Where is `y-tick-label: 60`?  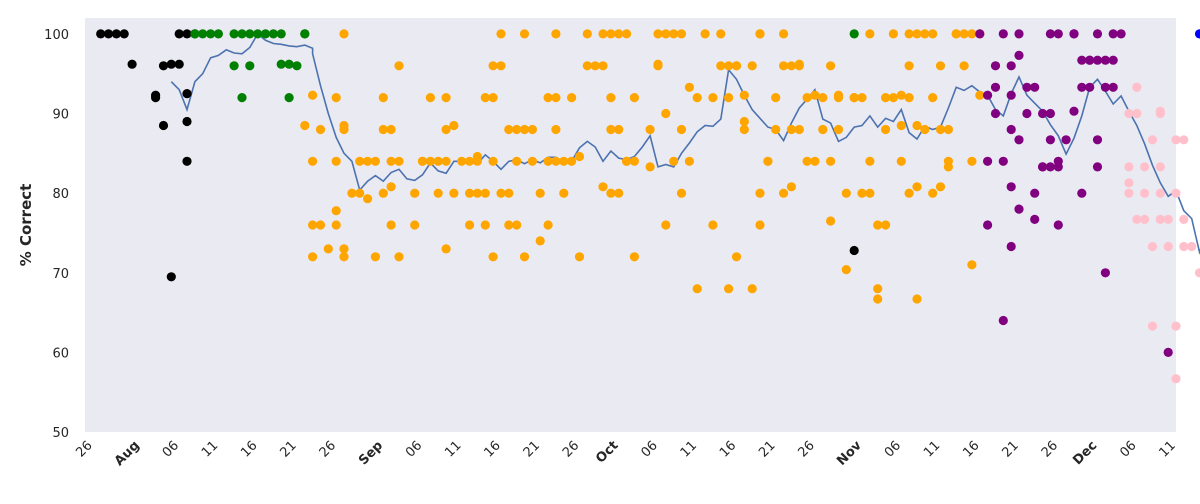
y-tick-label: 60 is located at coordinates (60, 353).